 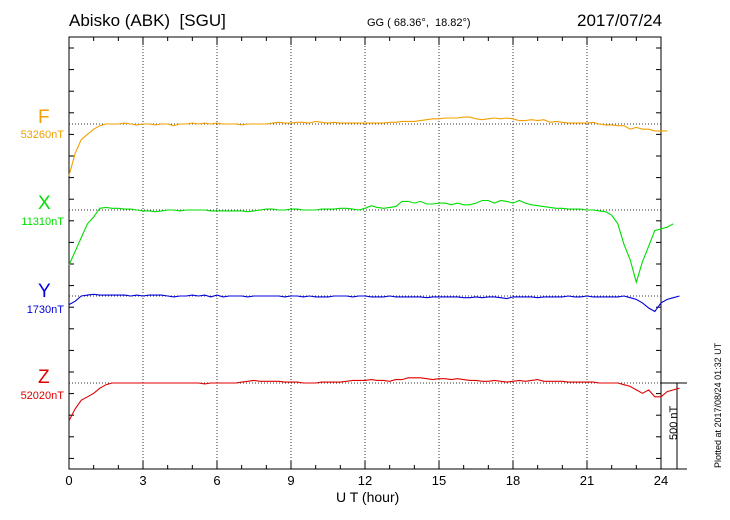 I want to click on x-tick-label: 0, so click(x=69, y=480).